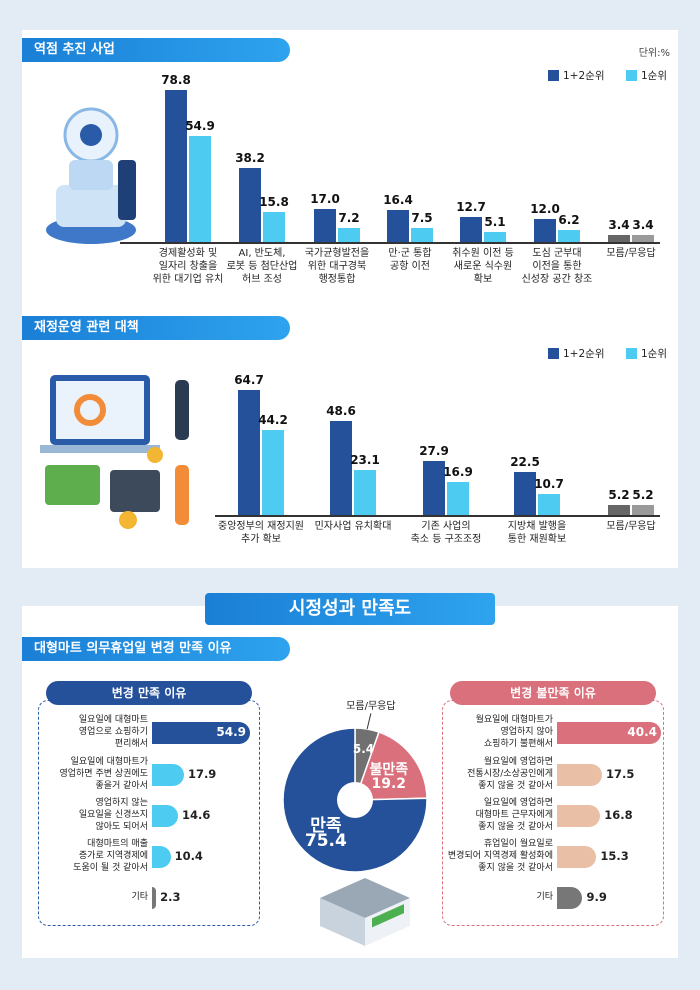  Describe the element at coordinates (631, 253) in the screenshot. I see `category-label: 모름/무응답` at that location.